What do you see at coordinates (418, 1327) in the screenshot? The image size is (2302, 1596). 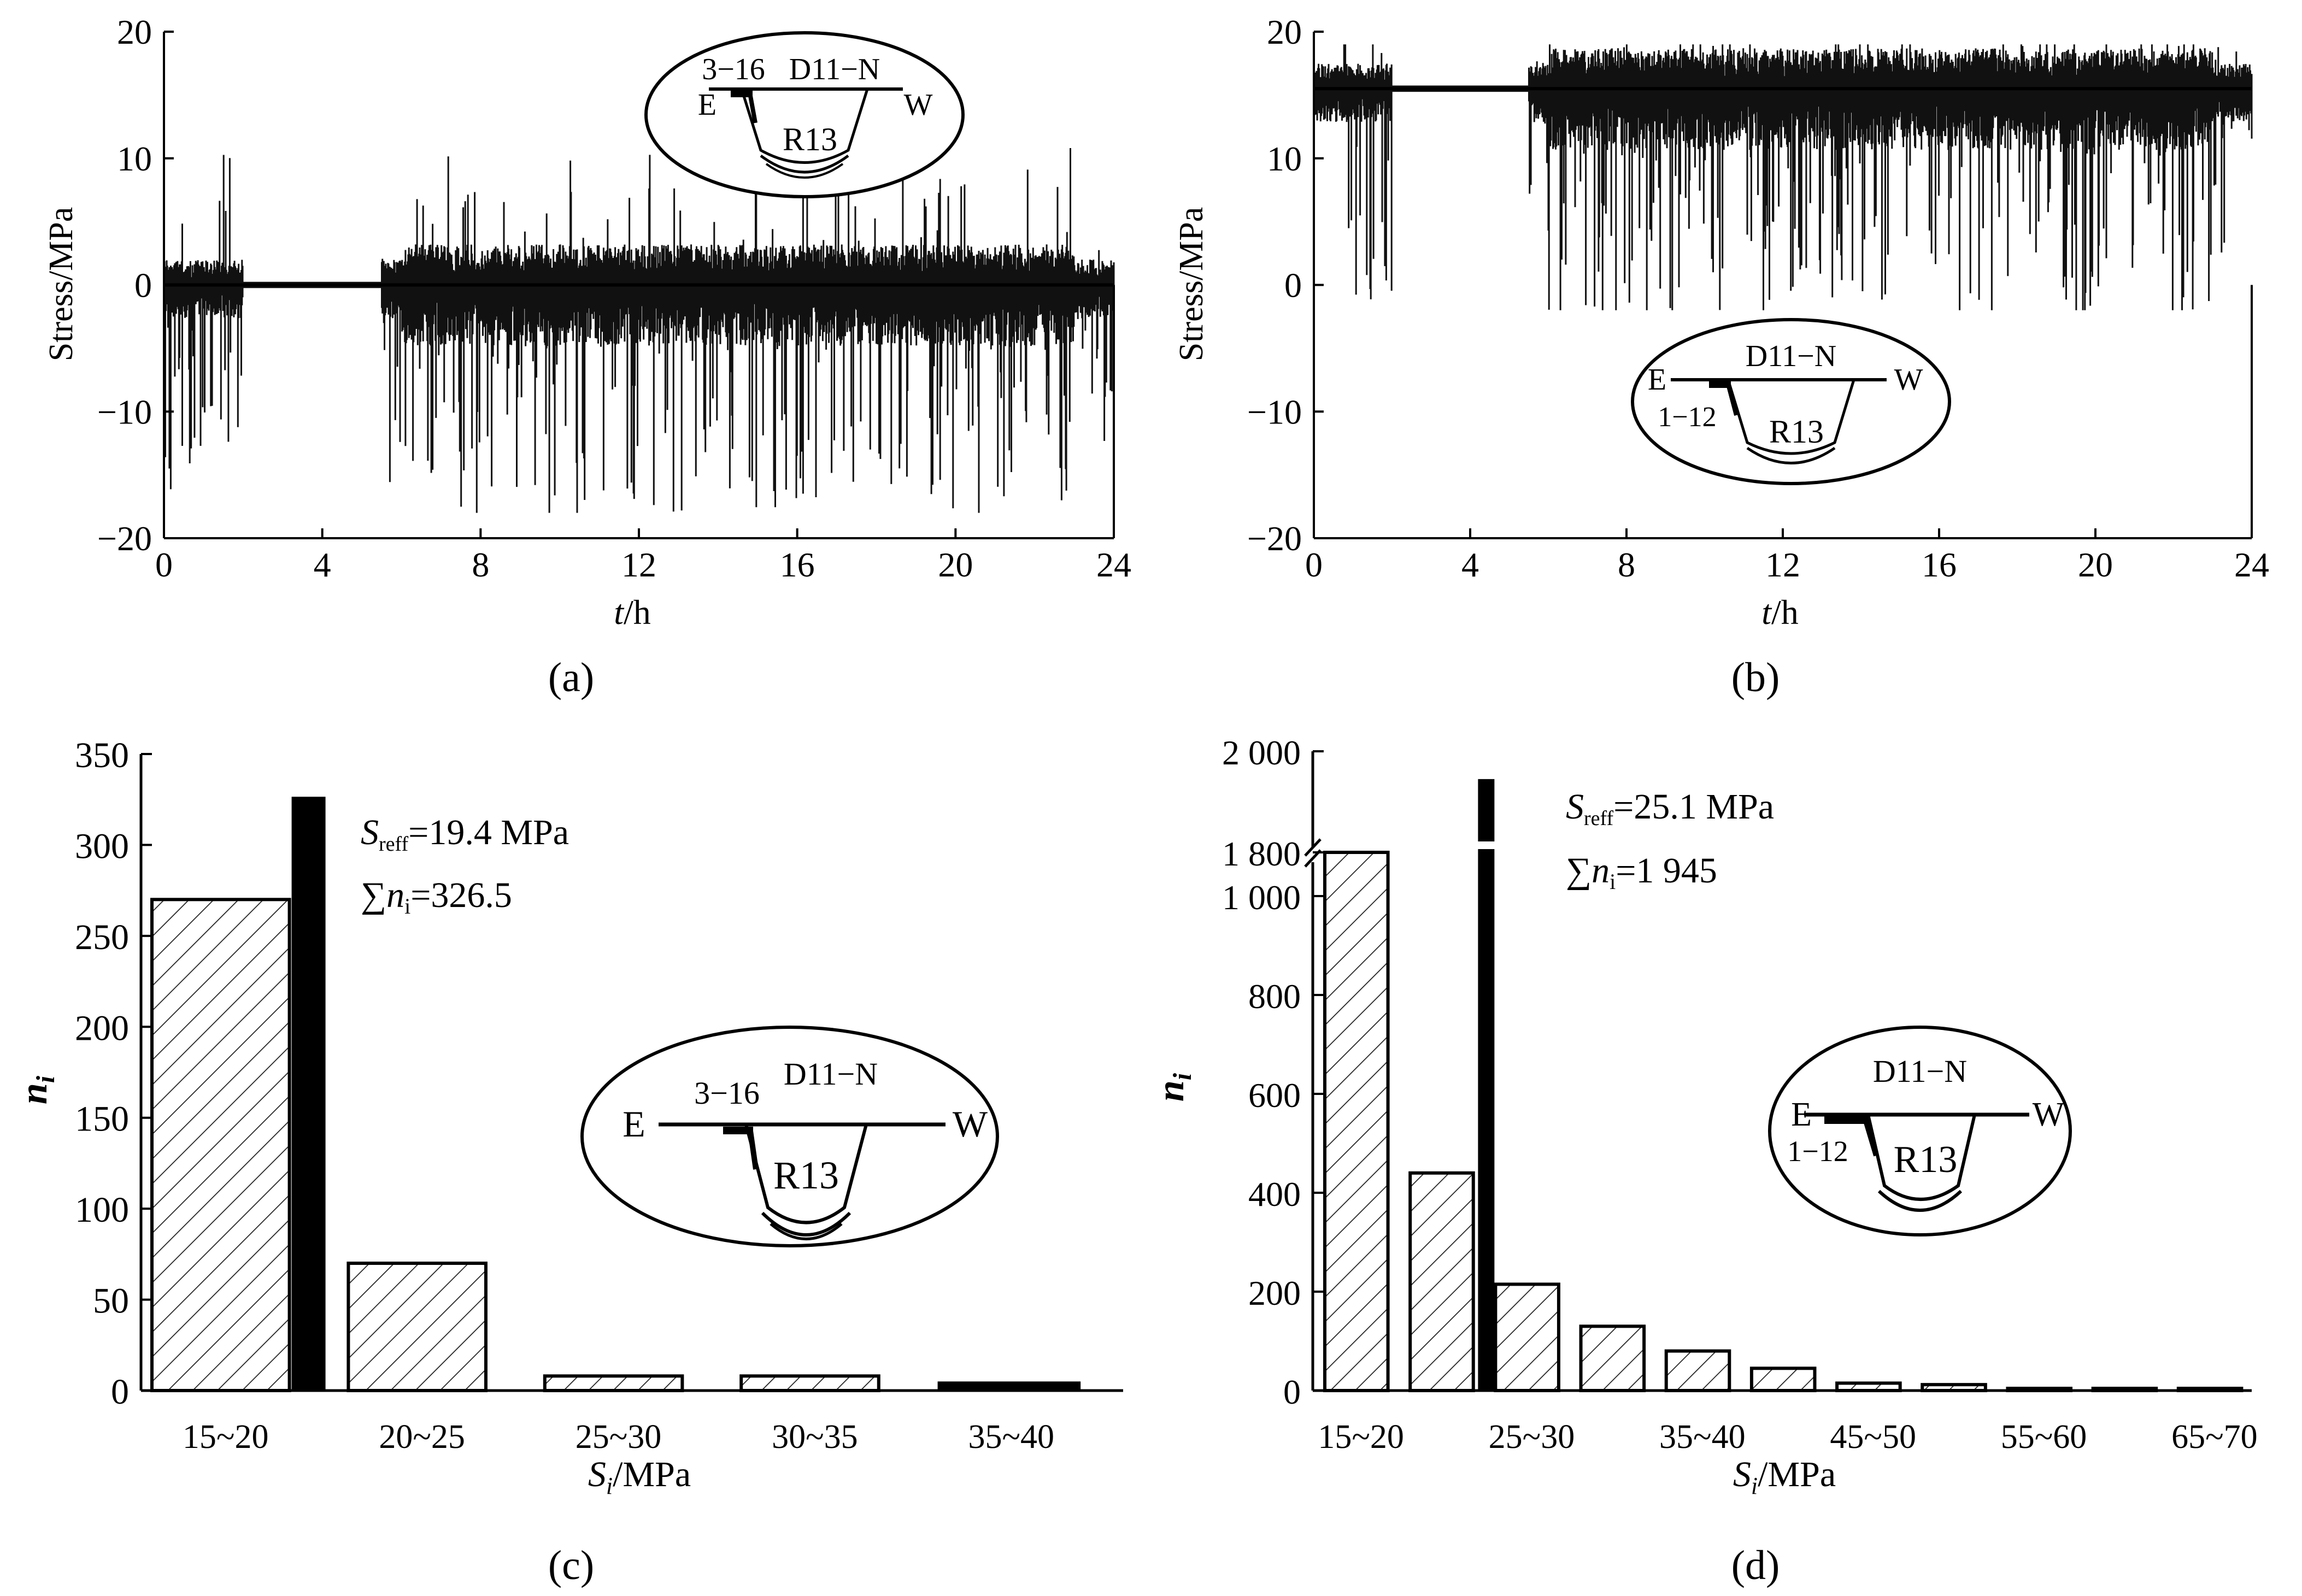 I see `panel-c-bar-20~25` at bounding box center [418, 1327].